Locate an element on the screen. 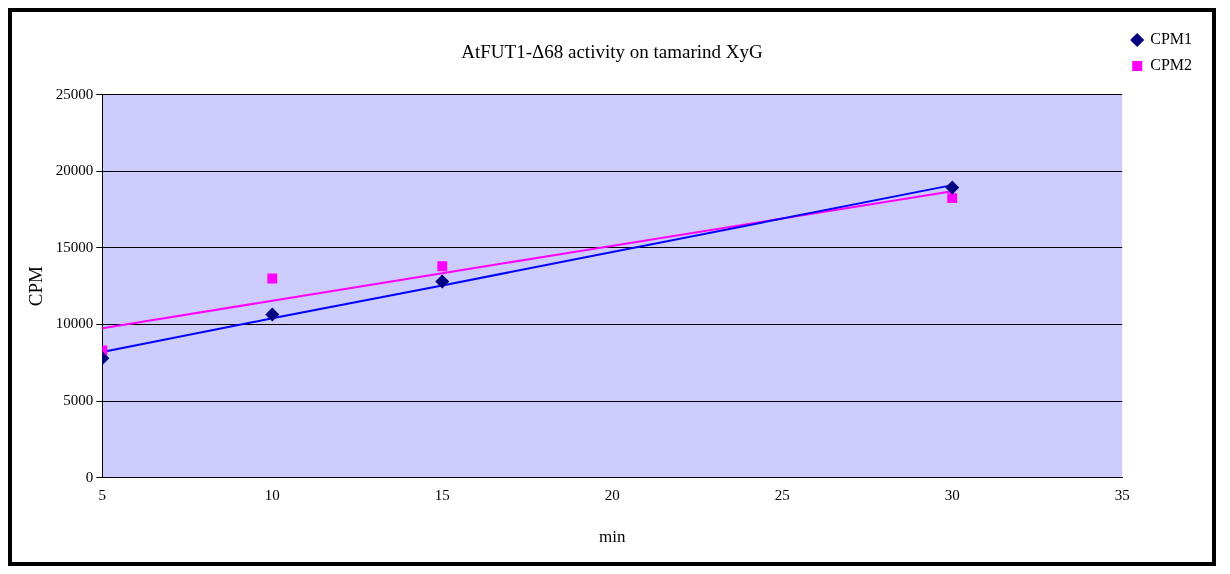 The height and width of the screenshot is (574, 1230). x-tick-label: 5 is located at coordinates (102, 494).